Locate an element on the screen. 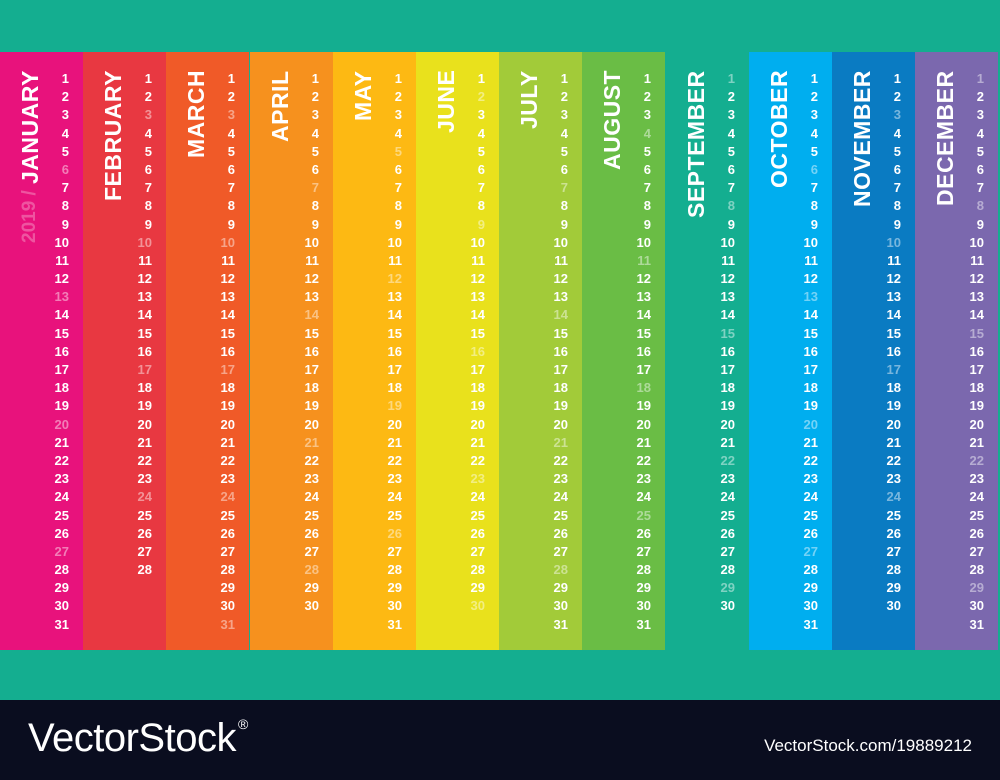 This screenshot has height=780, width=1000. day-number: 30 is located at coordinates (61, 606).